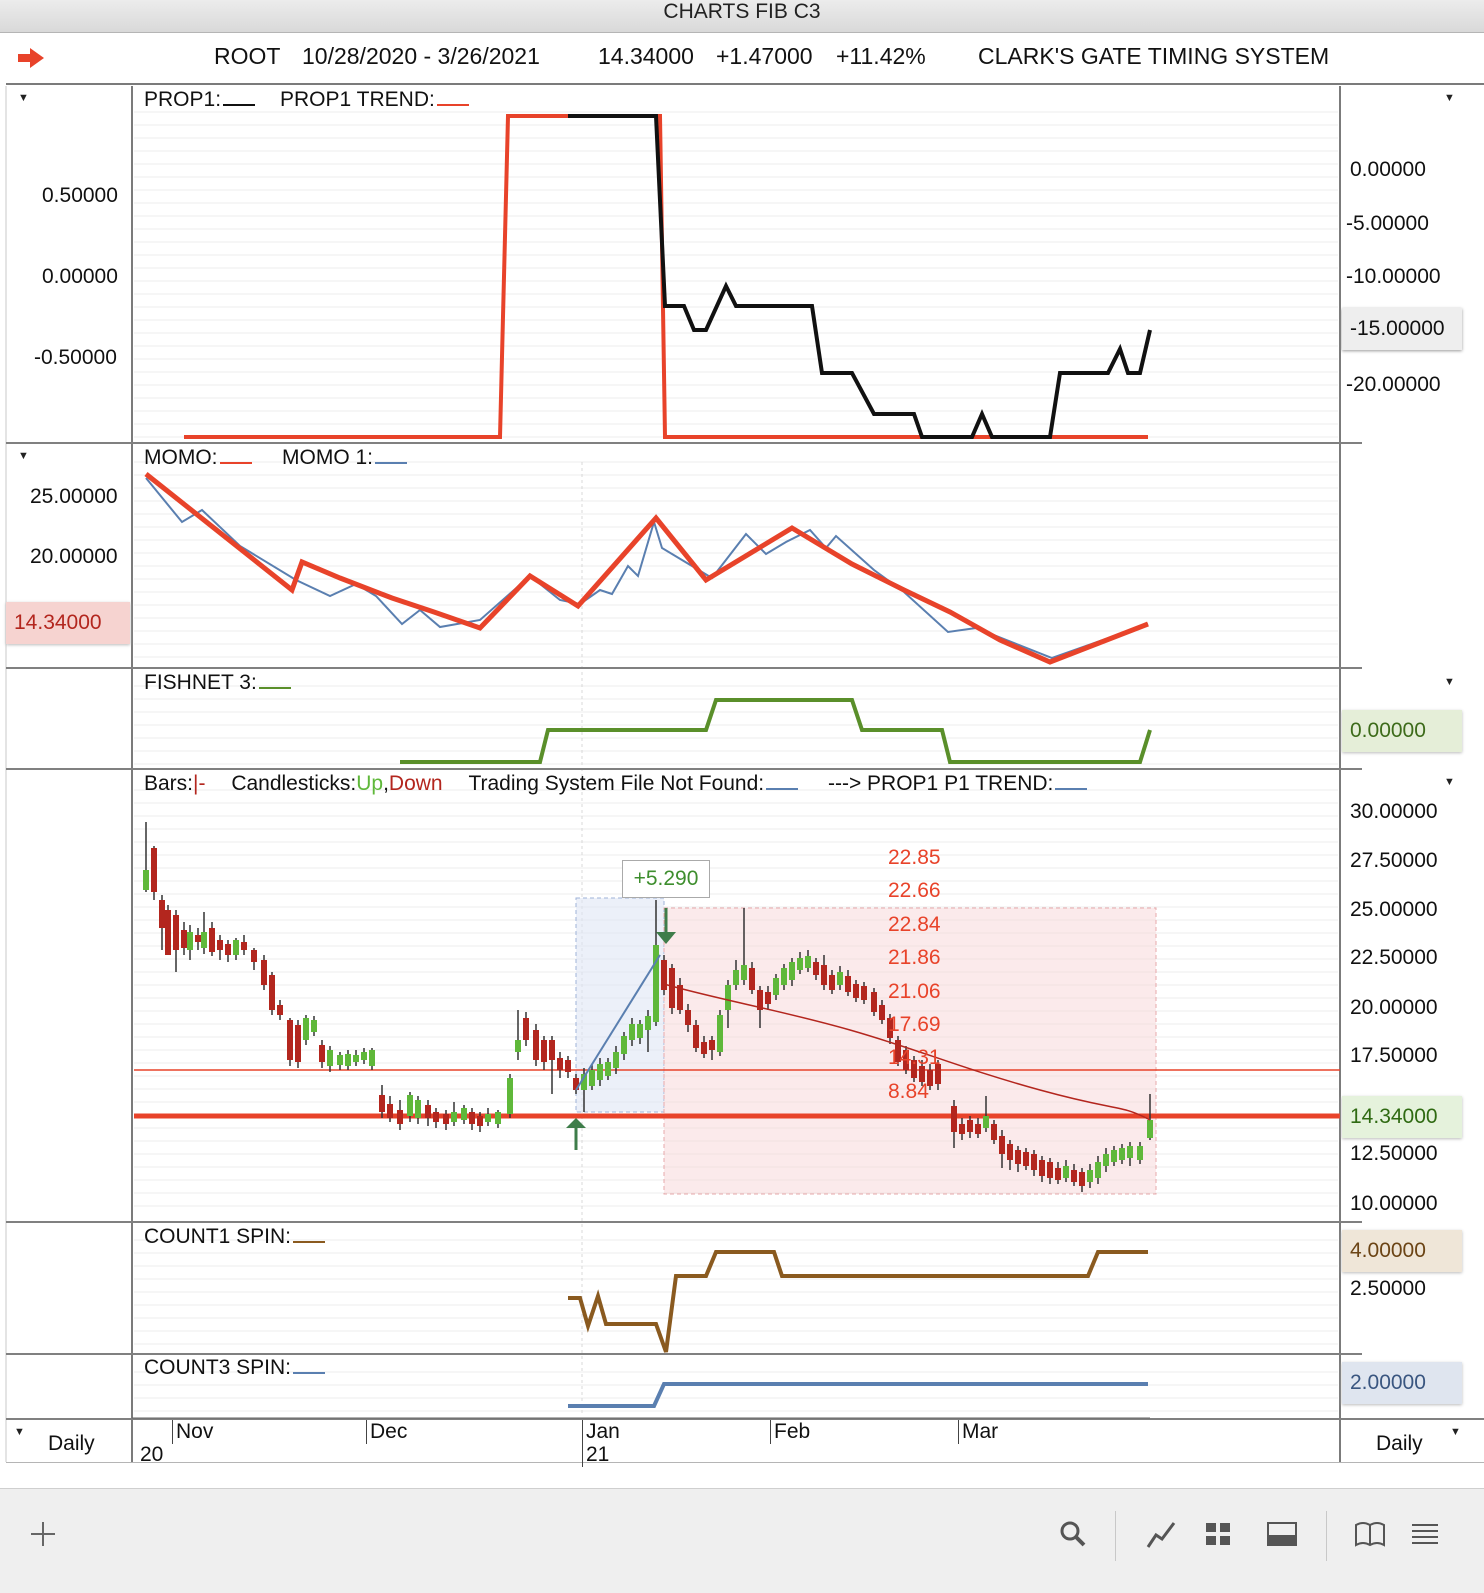 The height and width of the screenshot is (1593, 1484). Describe the element at coordinates (68, 623) in the screenshot. I see `momo-current-badge: 14.34000` at that location.